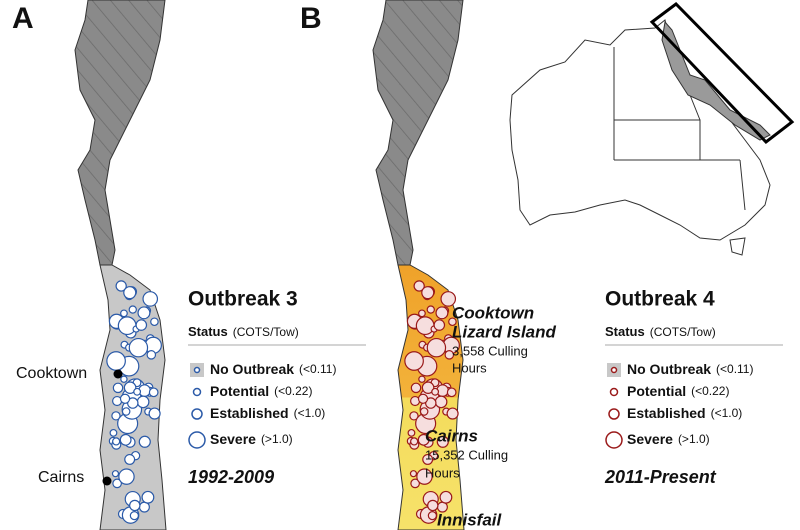 The height and width of the screenshot is (530, 800). Describe the element at coordinates (252, 369) in the screenshot. I see `item-label: No Outbreak` at that location.